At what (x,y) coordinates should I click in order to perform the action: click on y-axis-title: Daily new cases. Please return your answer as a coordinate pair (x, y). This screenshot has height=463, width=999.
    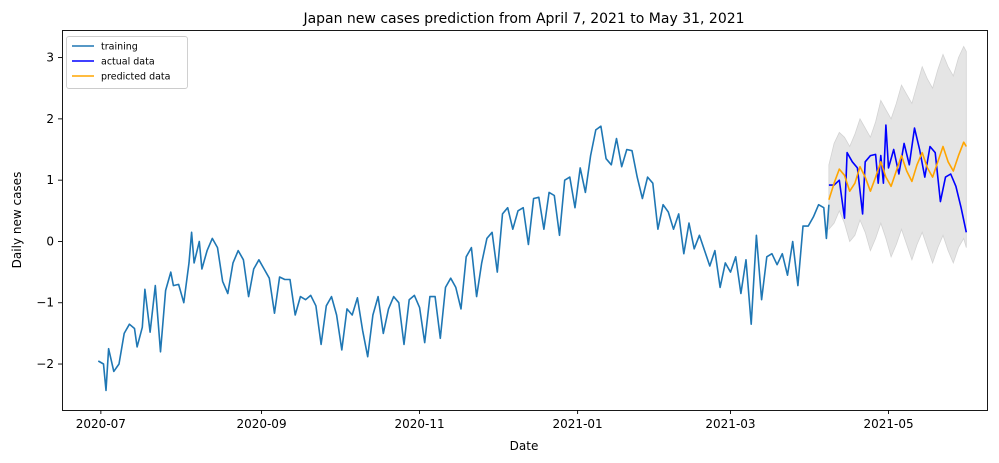
    Looking at the image, I should click on (17, 220).